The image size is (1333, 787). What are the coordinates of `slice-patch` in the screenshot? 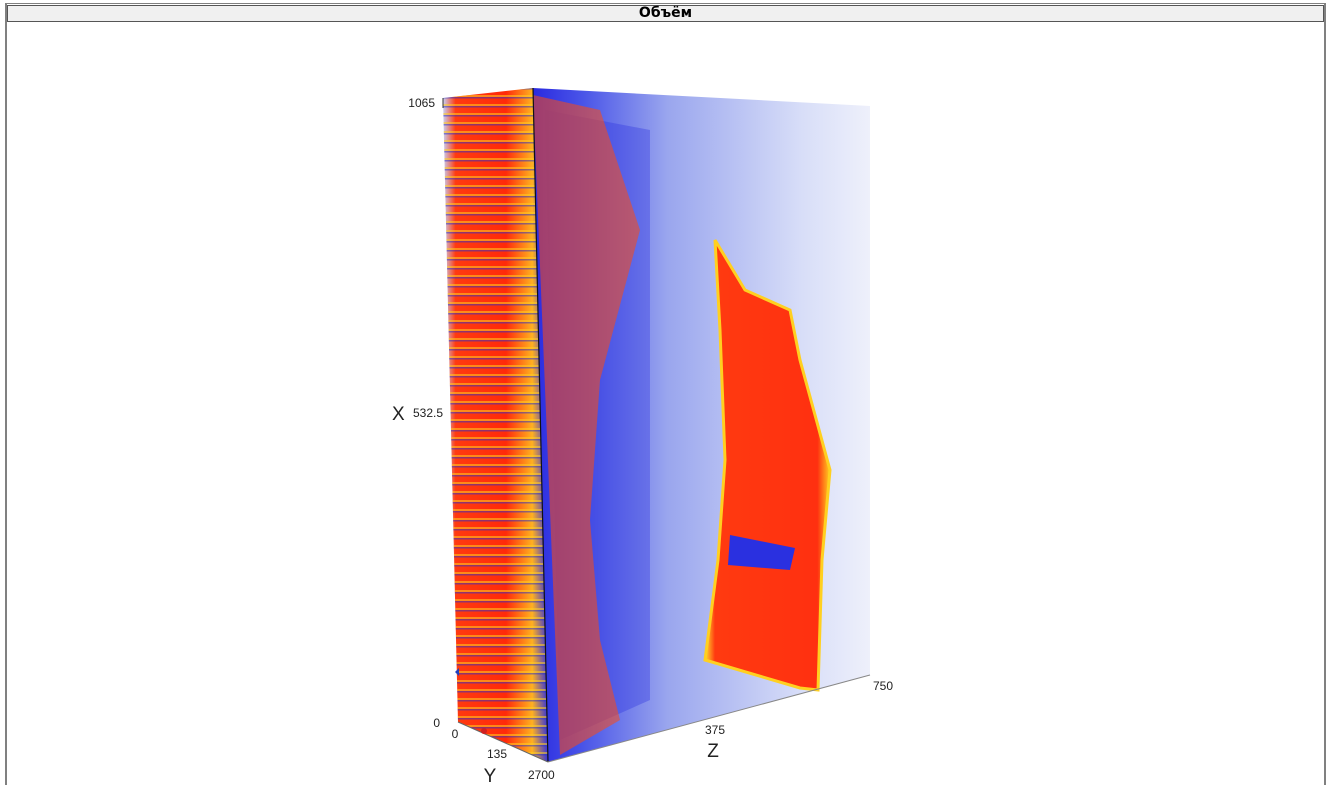 It's located at (767, 465).